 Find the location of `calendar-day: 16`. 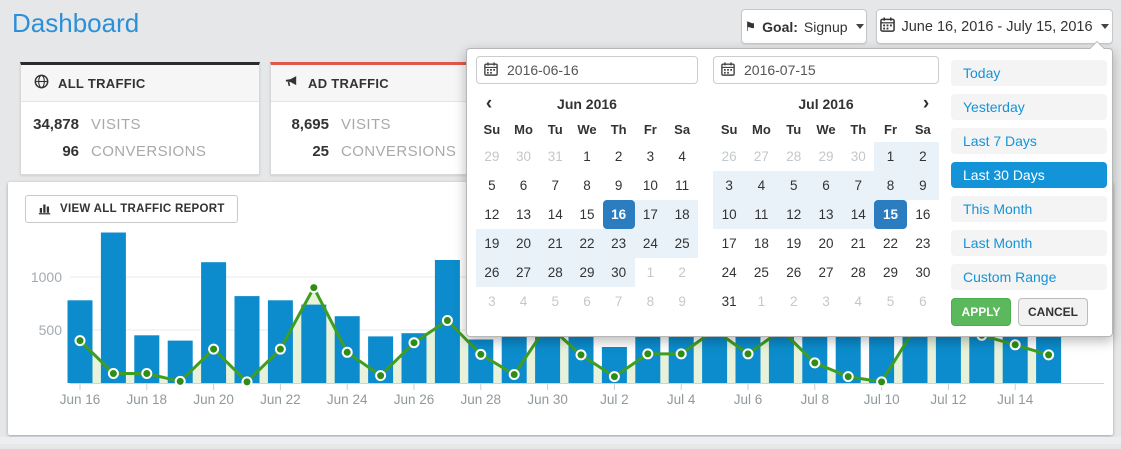

calendar-day: 16 is located at coordinates (923, 214).